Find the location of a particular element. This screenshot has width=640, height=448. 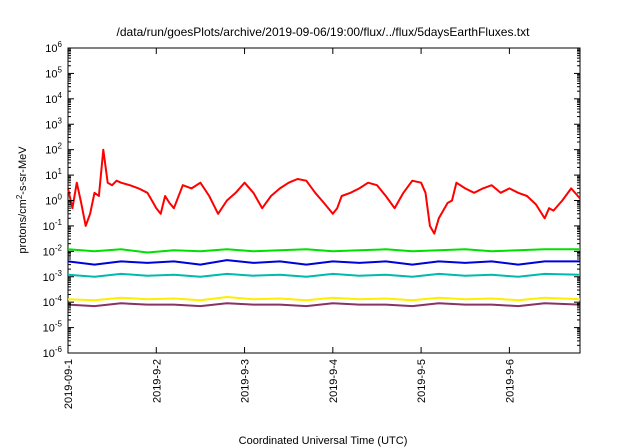

x-tick-label: 2019-9-3 is located at coordinates (246, 381).